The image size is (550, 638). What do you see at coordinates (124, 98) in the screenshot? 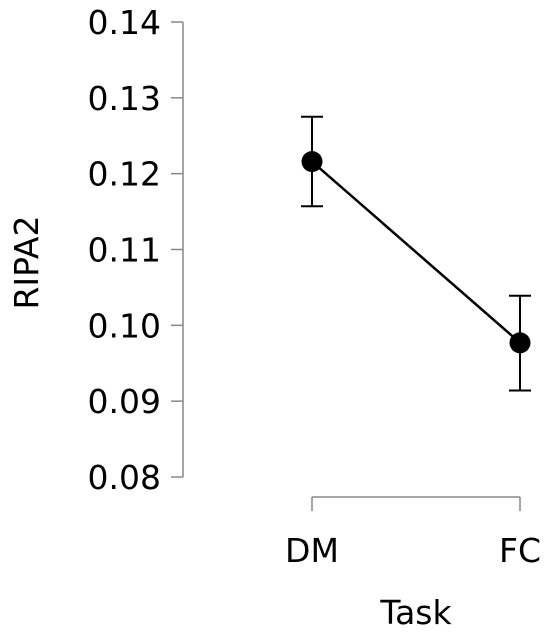
I see `y-tick-label: 0.13` at bounding box center [124, 98].